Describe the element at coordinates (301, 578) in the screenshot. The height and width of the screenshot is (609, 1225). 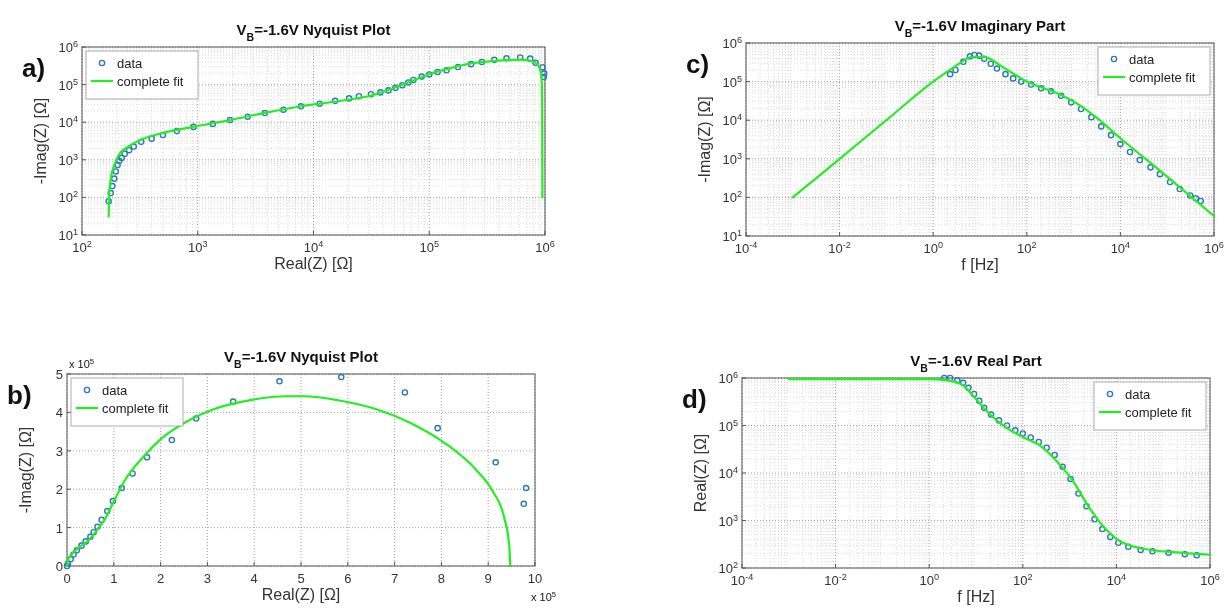
I see `x-tick-label: 5` at that location.